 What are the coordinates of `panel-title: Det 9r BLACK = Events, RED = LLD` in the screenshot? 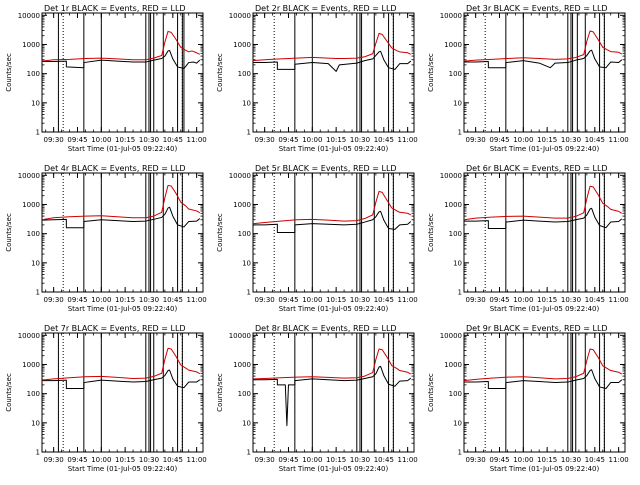 It's located at (537, 328).